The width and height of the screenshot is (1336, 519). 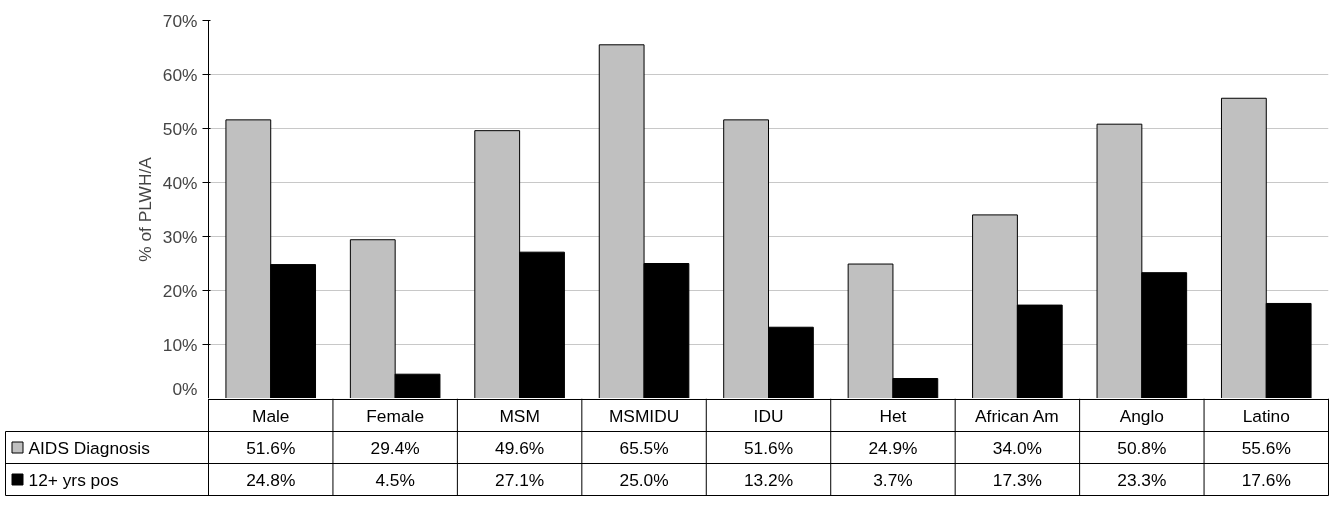 What do you see at coordinates (180, 128) in the screenshot?
I see `y-tick-label: 50%` at bounding box center [180, 128].